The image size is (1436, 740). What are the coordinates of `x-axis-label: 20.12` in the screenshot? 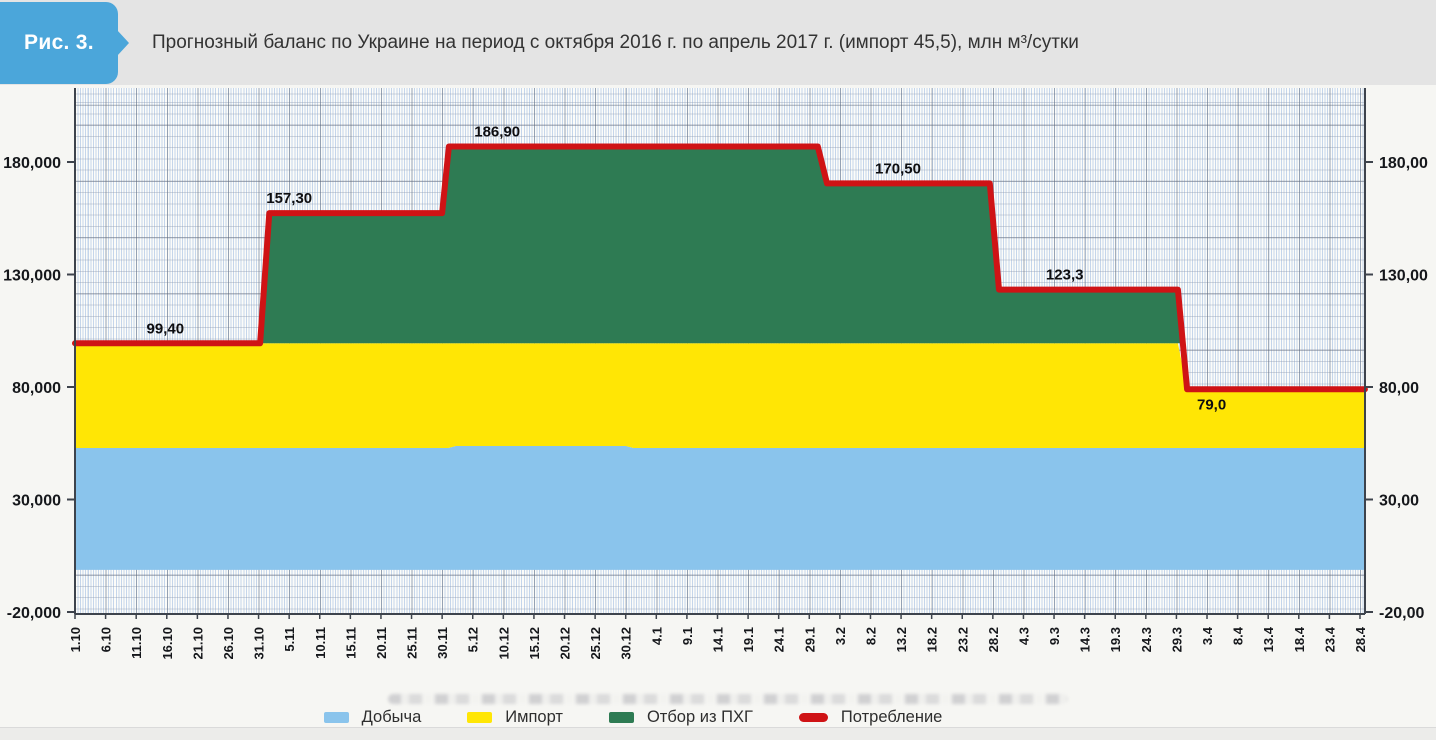 It's located at (565, 643).